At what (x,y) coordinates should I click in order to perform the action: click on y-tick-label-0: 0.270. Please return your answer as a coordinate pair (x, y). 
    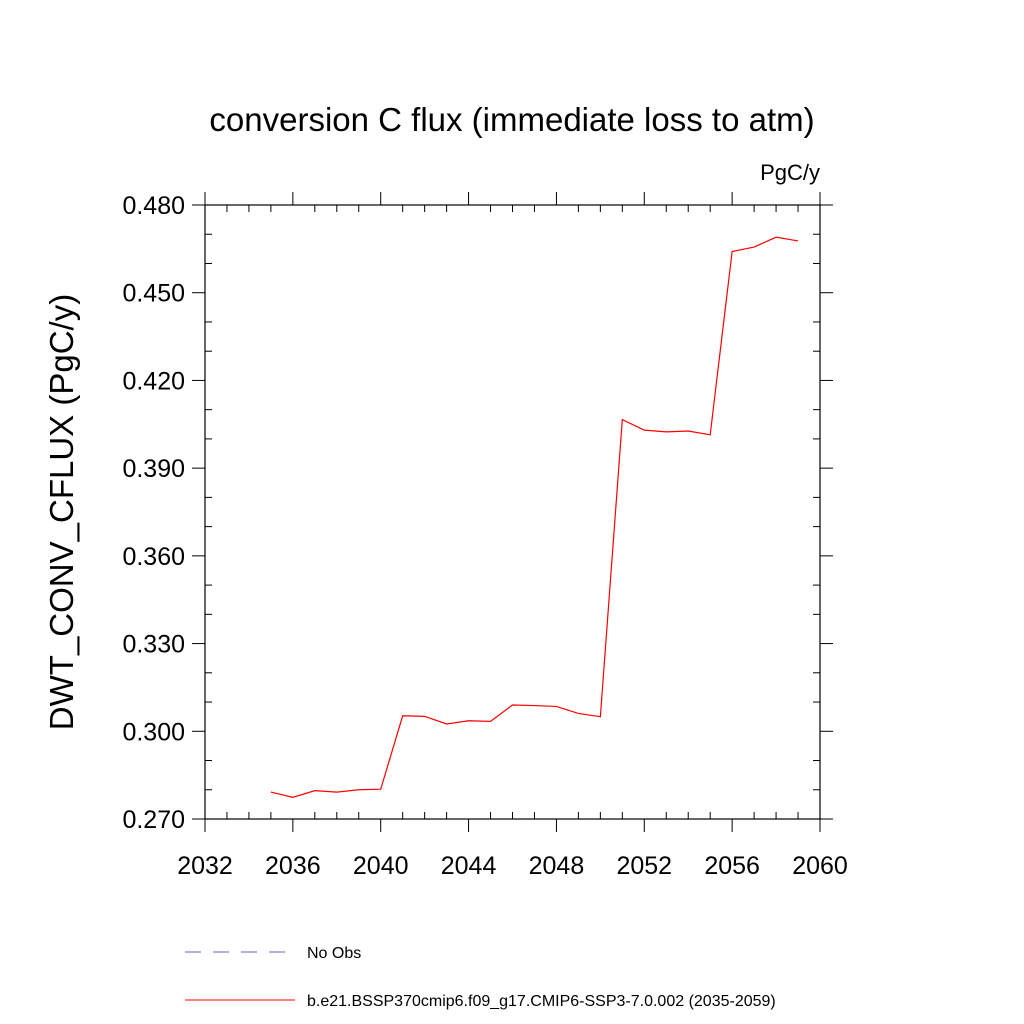
    Looking at the image, I should click on (153, 820).